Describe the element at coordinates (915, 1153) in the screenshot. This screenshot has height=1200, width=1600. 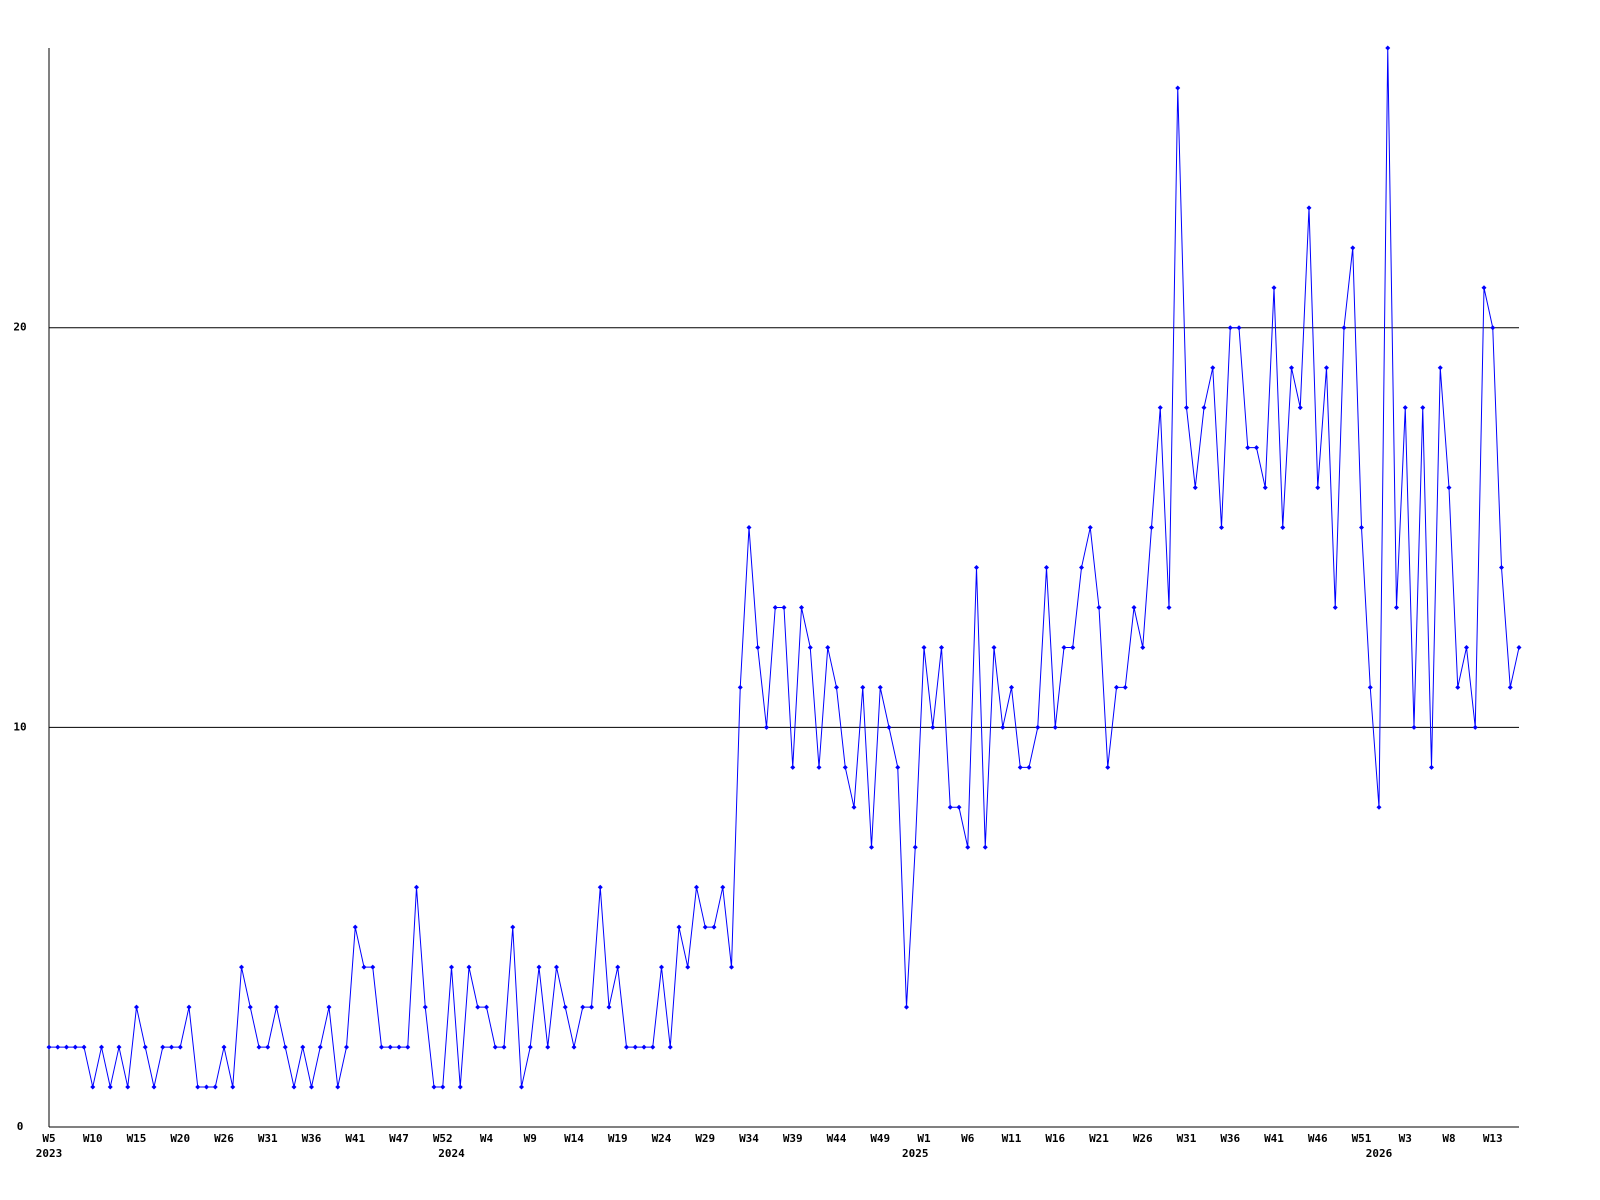
I see `year-label: 2025` at that location.